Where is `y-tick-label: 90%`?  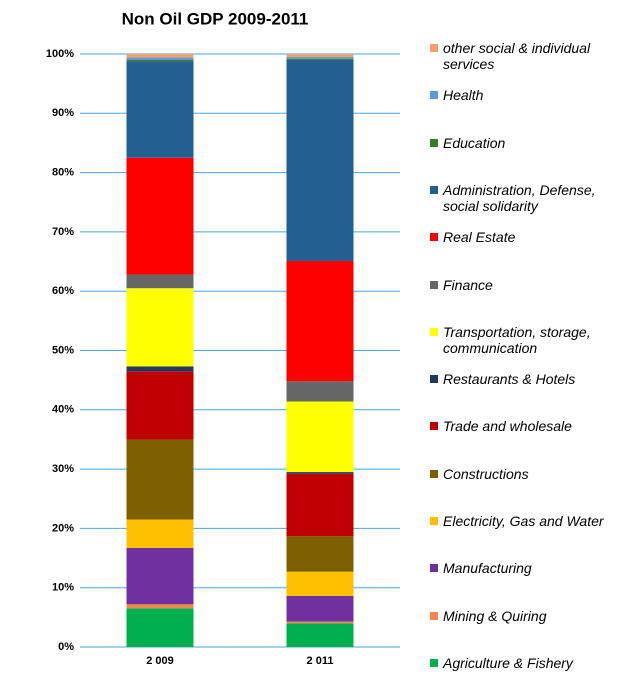 y-tick-label: 90% is located at coordinates (63, 113).